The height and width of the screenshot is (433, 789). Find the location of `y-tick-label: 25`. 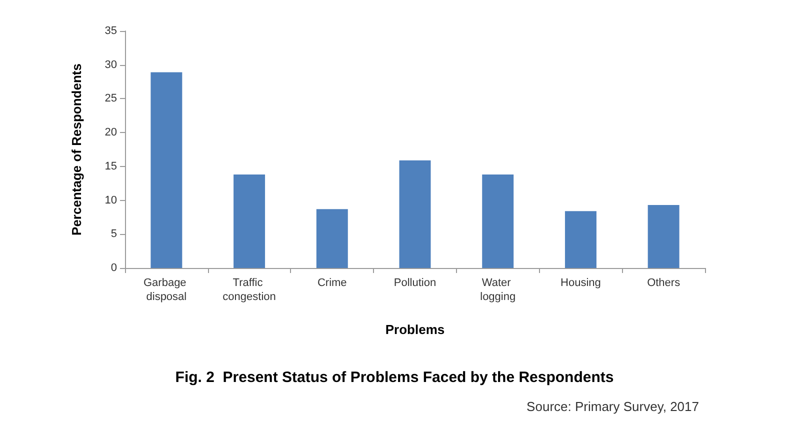

y-tick-label: 25 is located at coordinates (110, 98).